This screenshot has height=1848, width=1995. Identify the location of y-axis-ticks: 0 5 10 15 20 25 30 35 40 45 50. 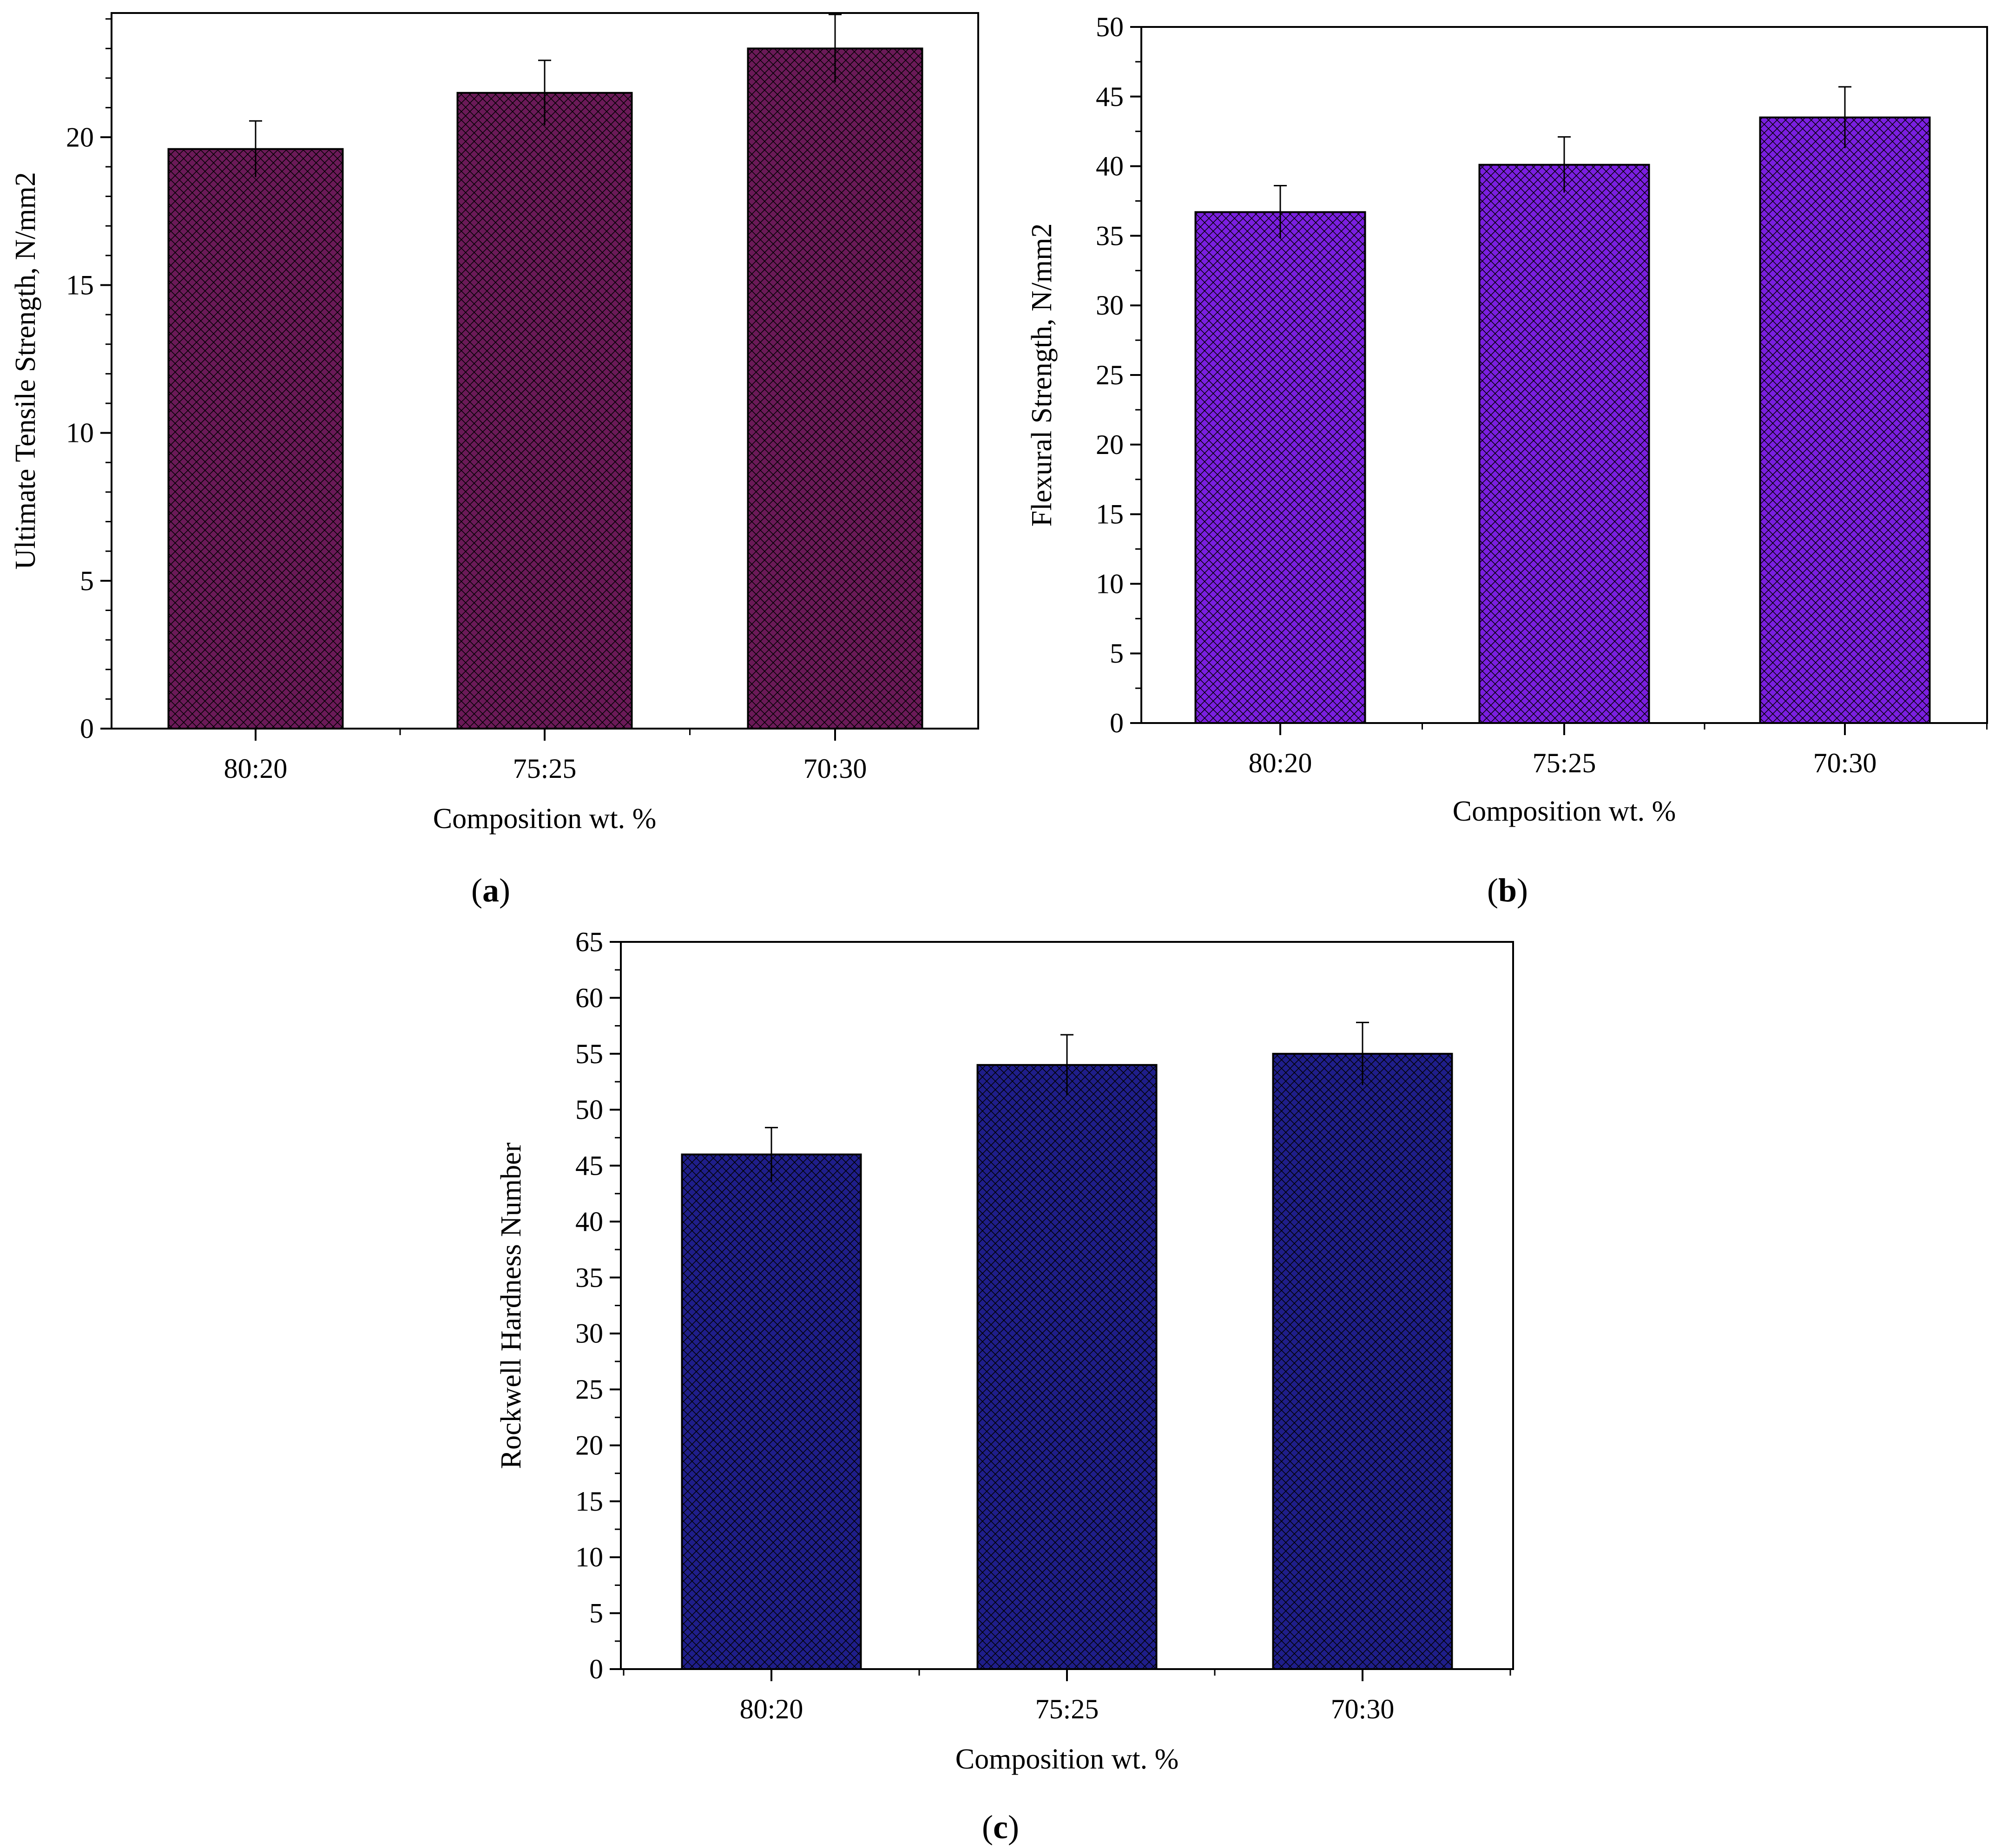
(1118, 375).